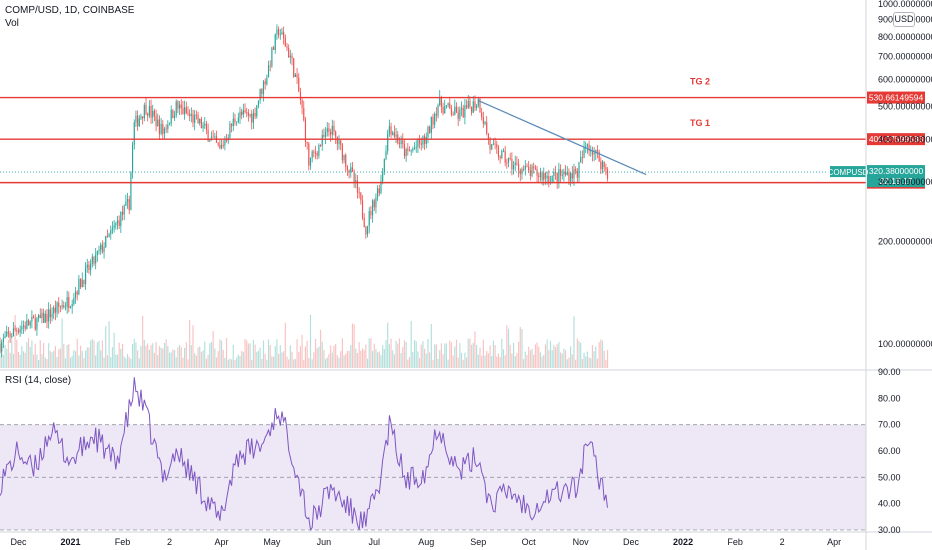  I want to click on currency-badge: USD, so click(904, 19).